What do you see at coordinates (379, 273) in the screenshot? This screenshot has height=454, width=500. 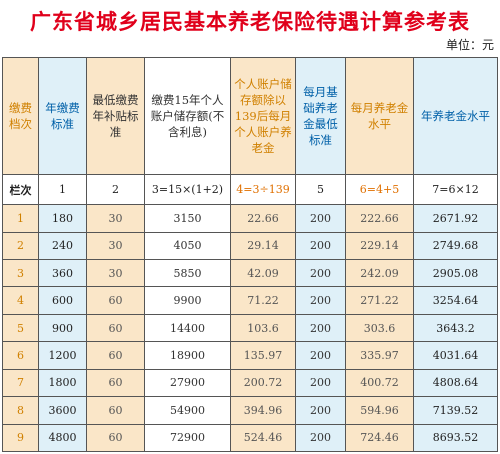 I see `table-cell: 242.09` at bounding box center [379, 273].